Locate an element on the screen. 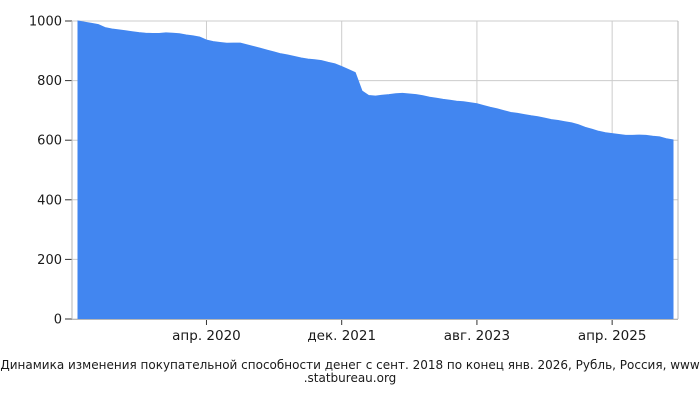  x-tick-label: апр. 2020 is located at coordinates (206, 336).